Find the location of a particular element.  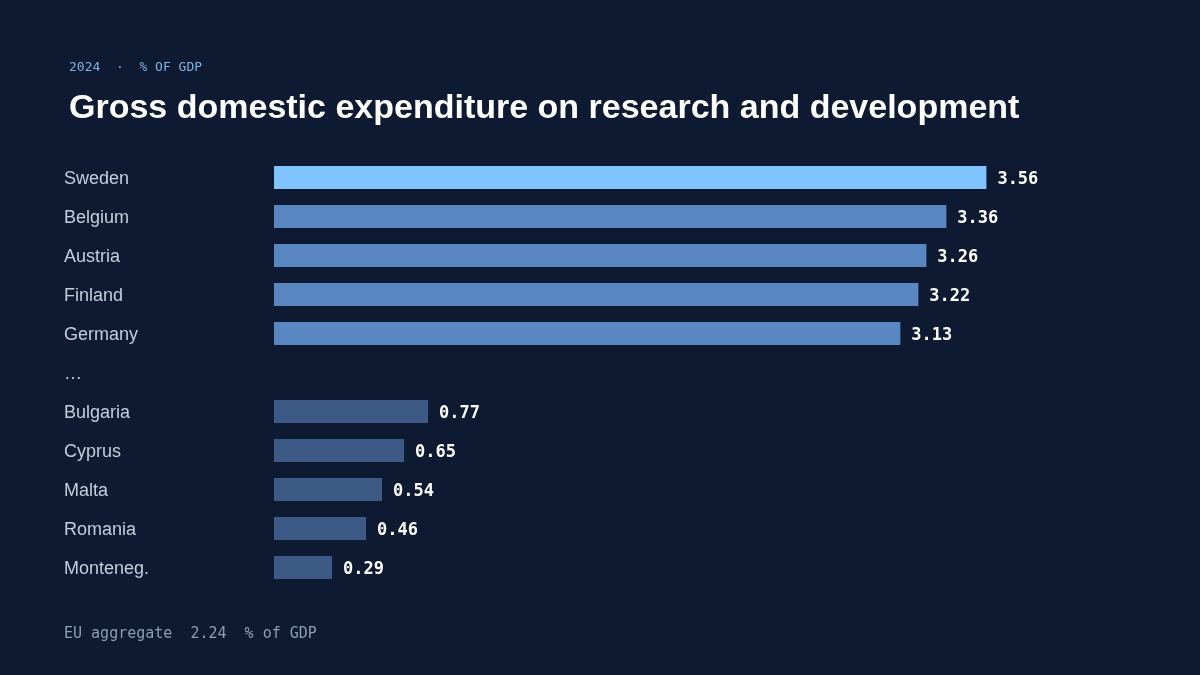

data-label: 0.77 is located at coordinates (460, 411).